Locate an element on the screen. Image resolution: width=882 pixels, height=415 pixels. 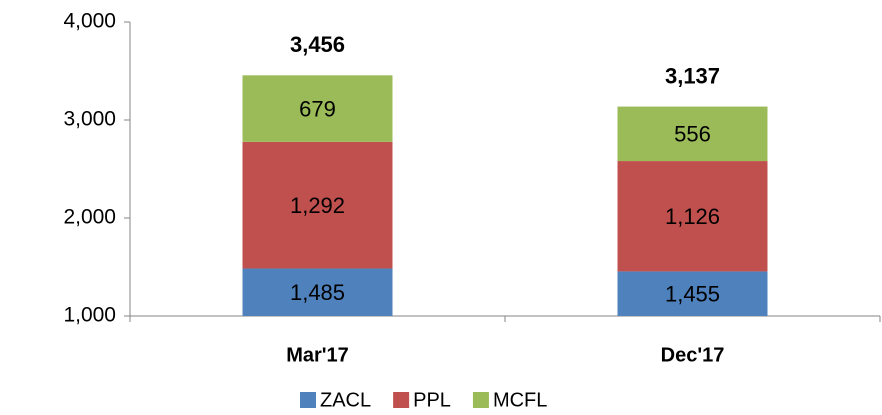
y-tick-label: 2,000 is located at coordinates (89, 217).